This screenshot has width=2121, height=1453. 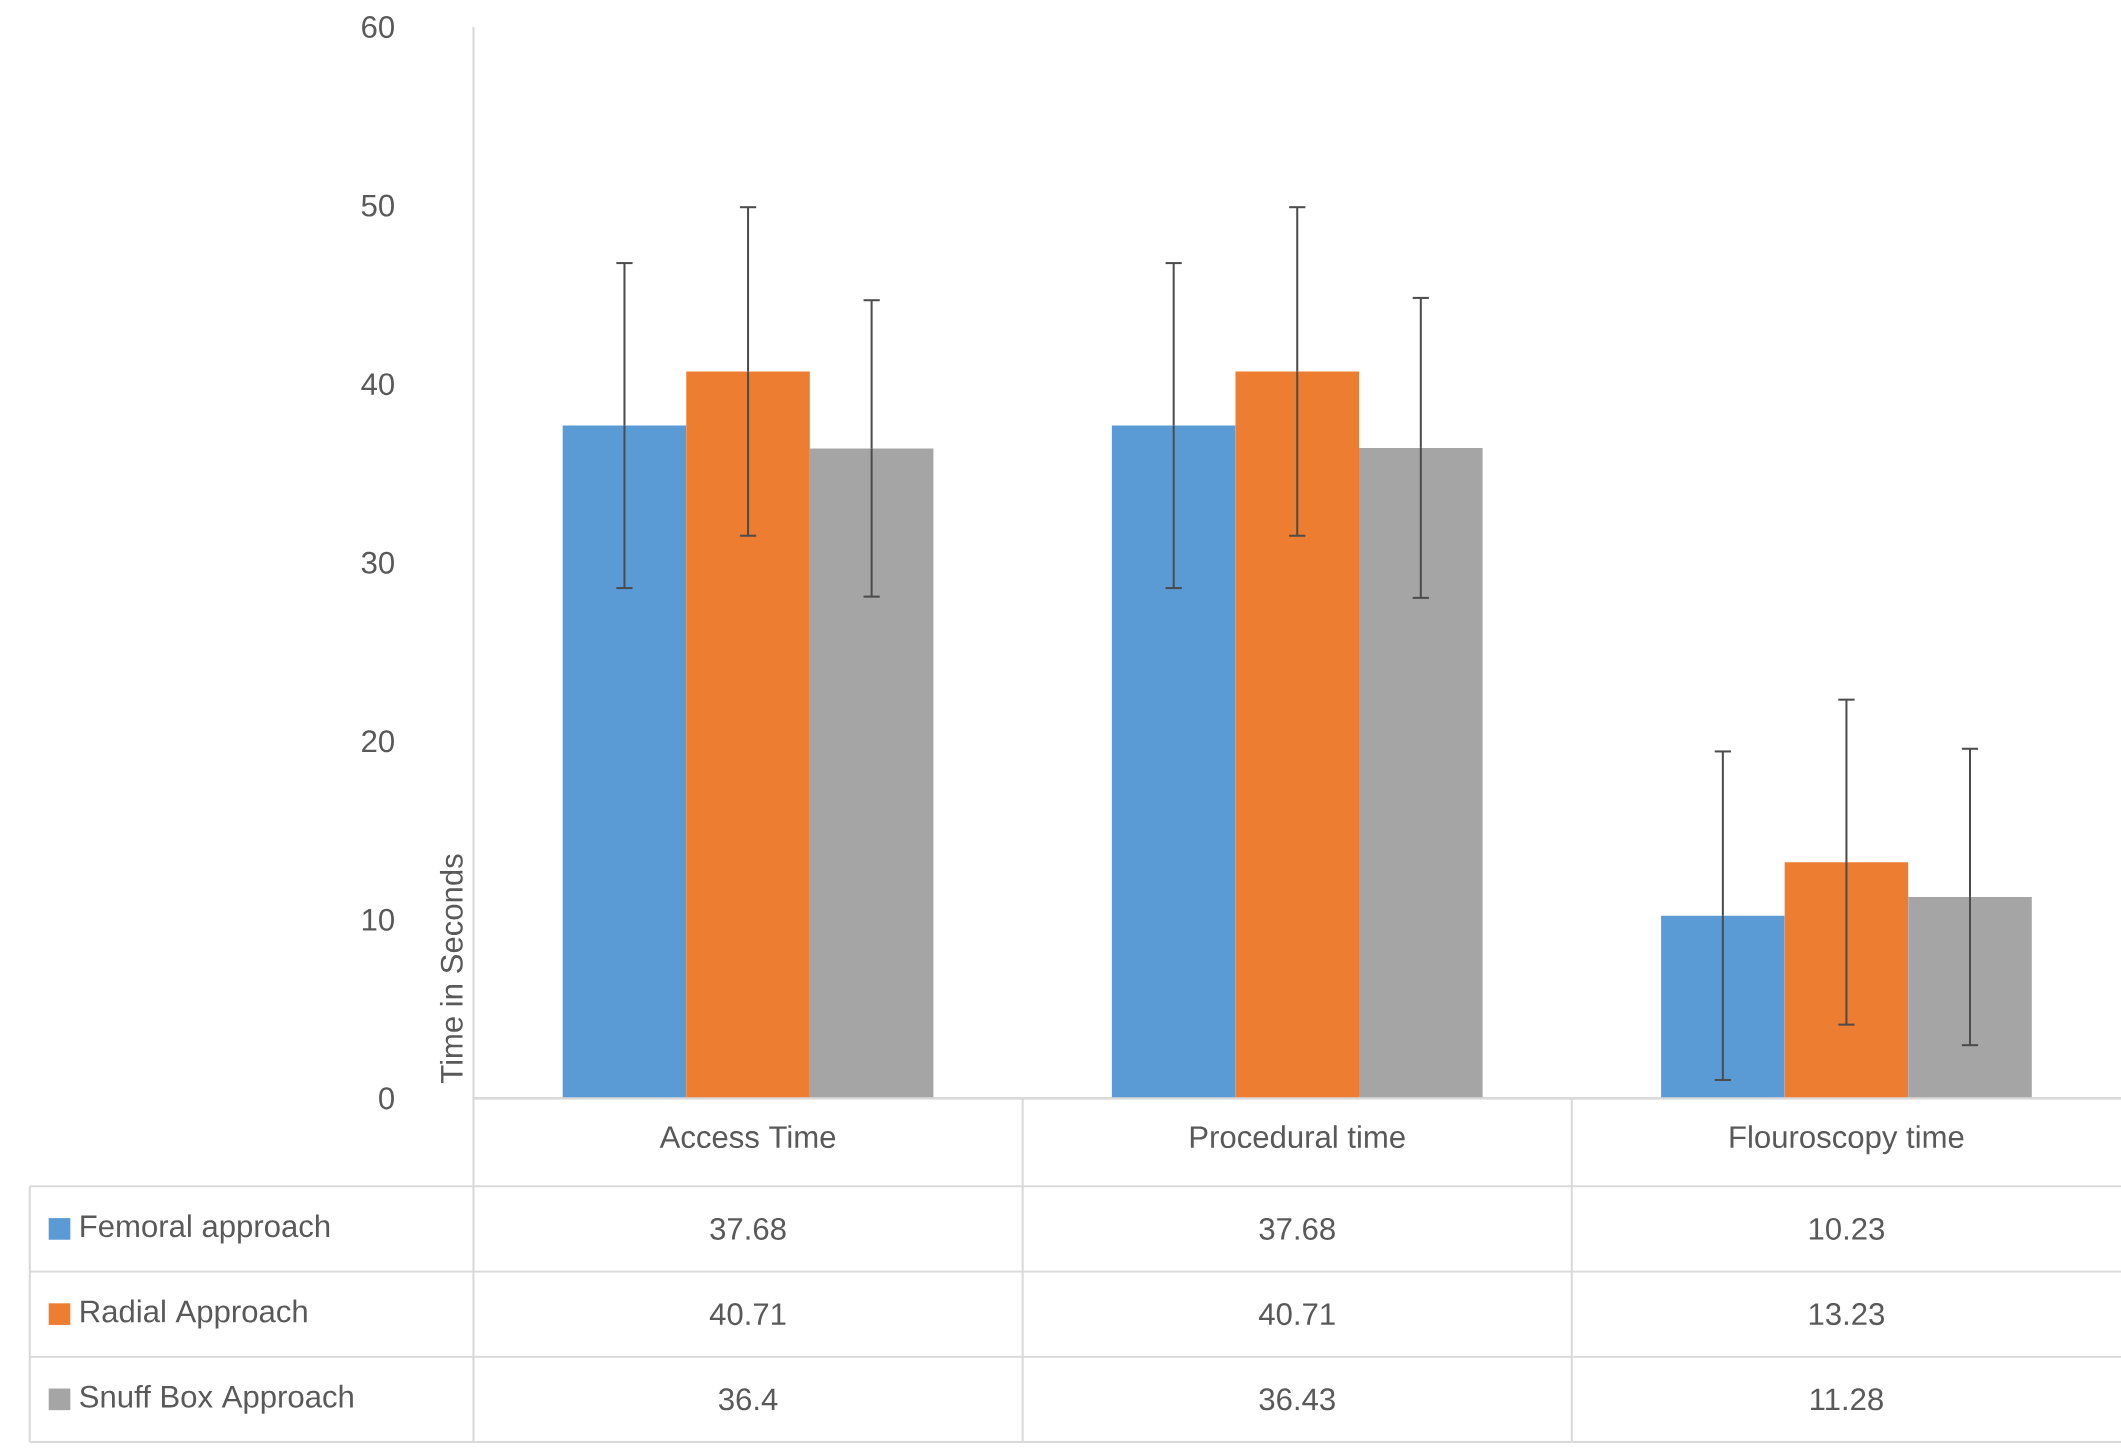 I want to click on x-tick-label: Procedural time, so click(x=1297, y=1137).